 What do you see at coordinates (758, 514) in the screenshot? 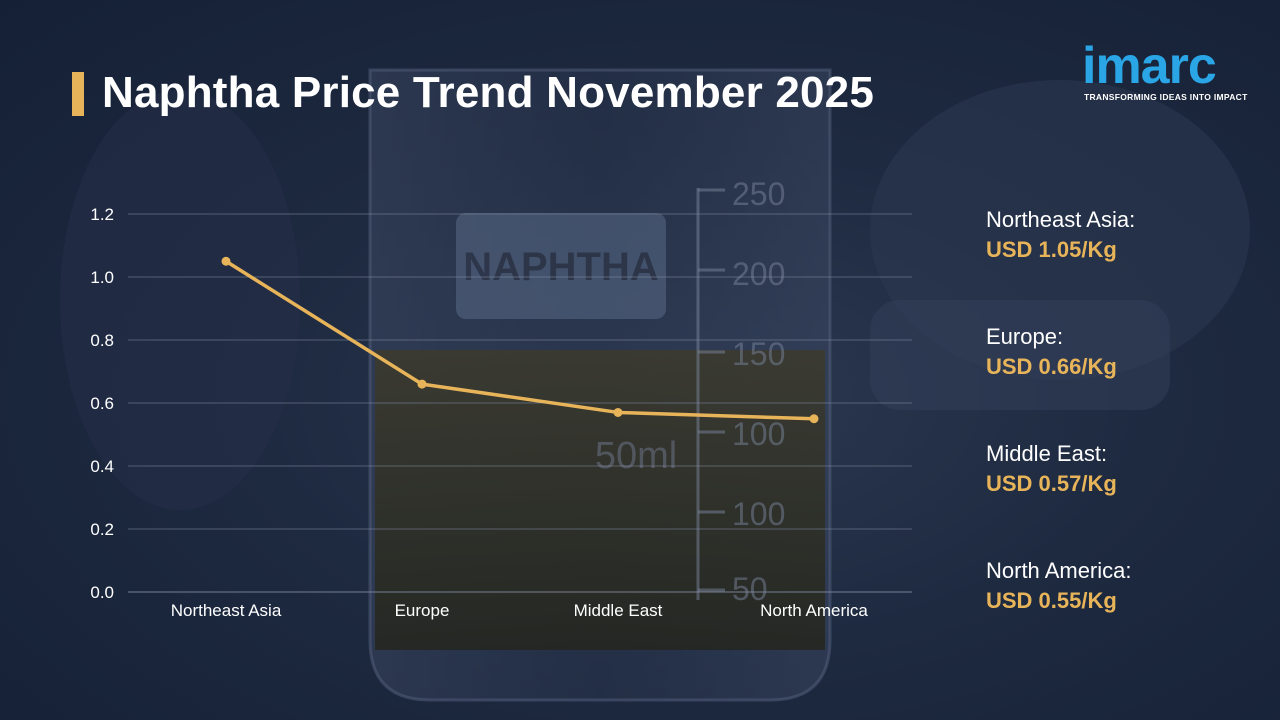
I see `background-scale-100b: 100` at bounding box center [758, 514].